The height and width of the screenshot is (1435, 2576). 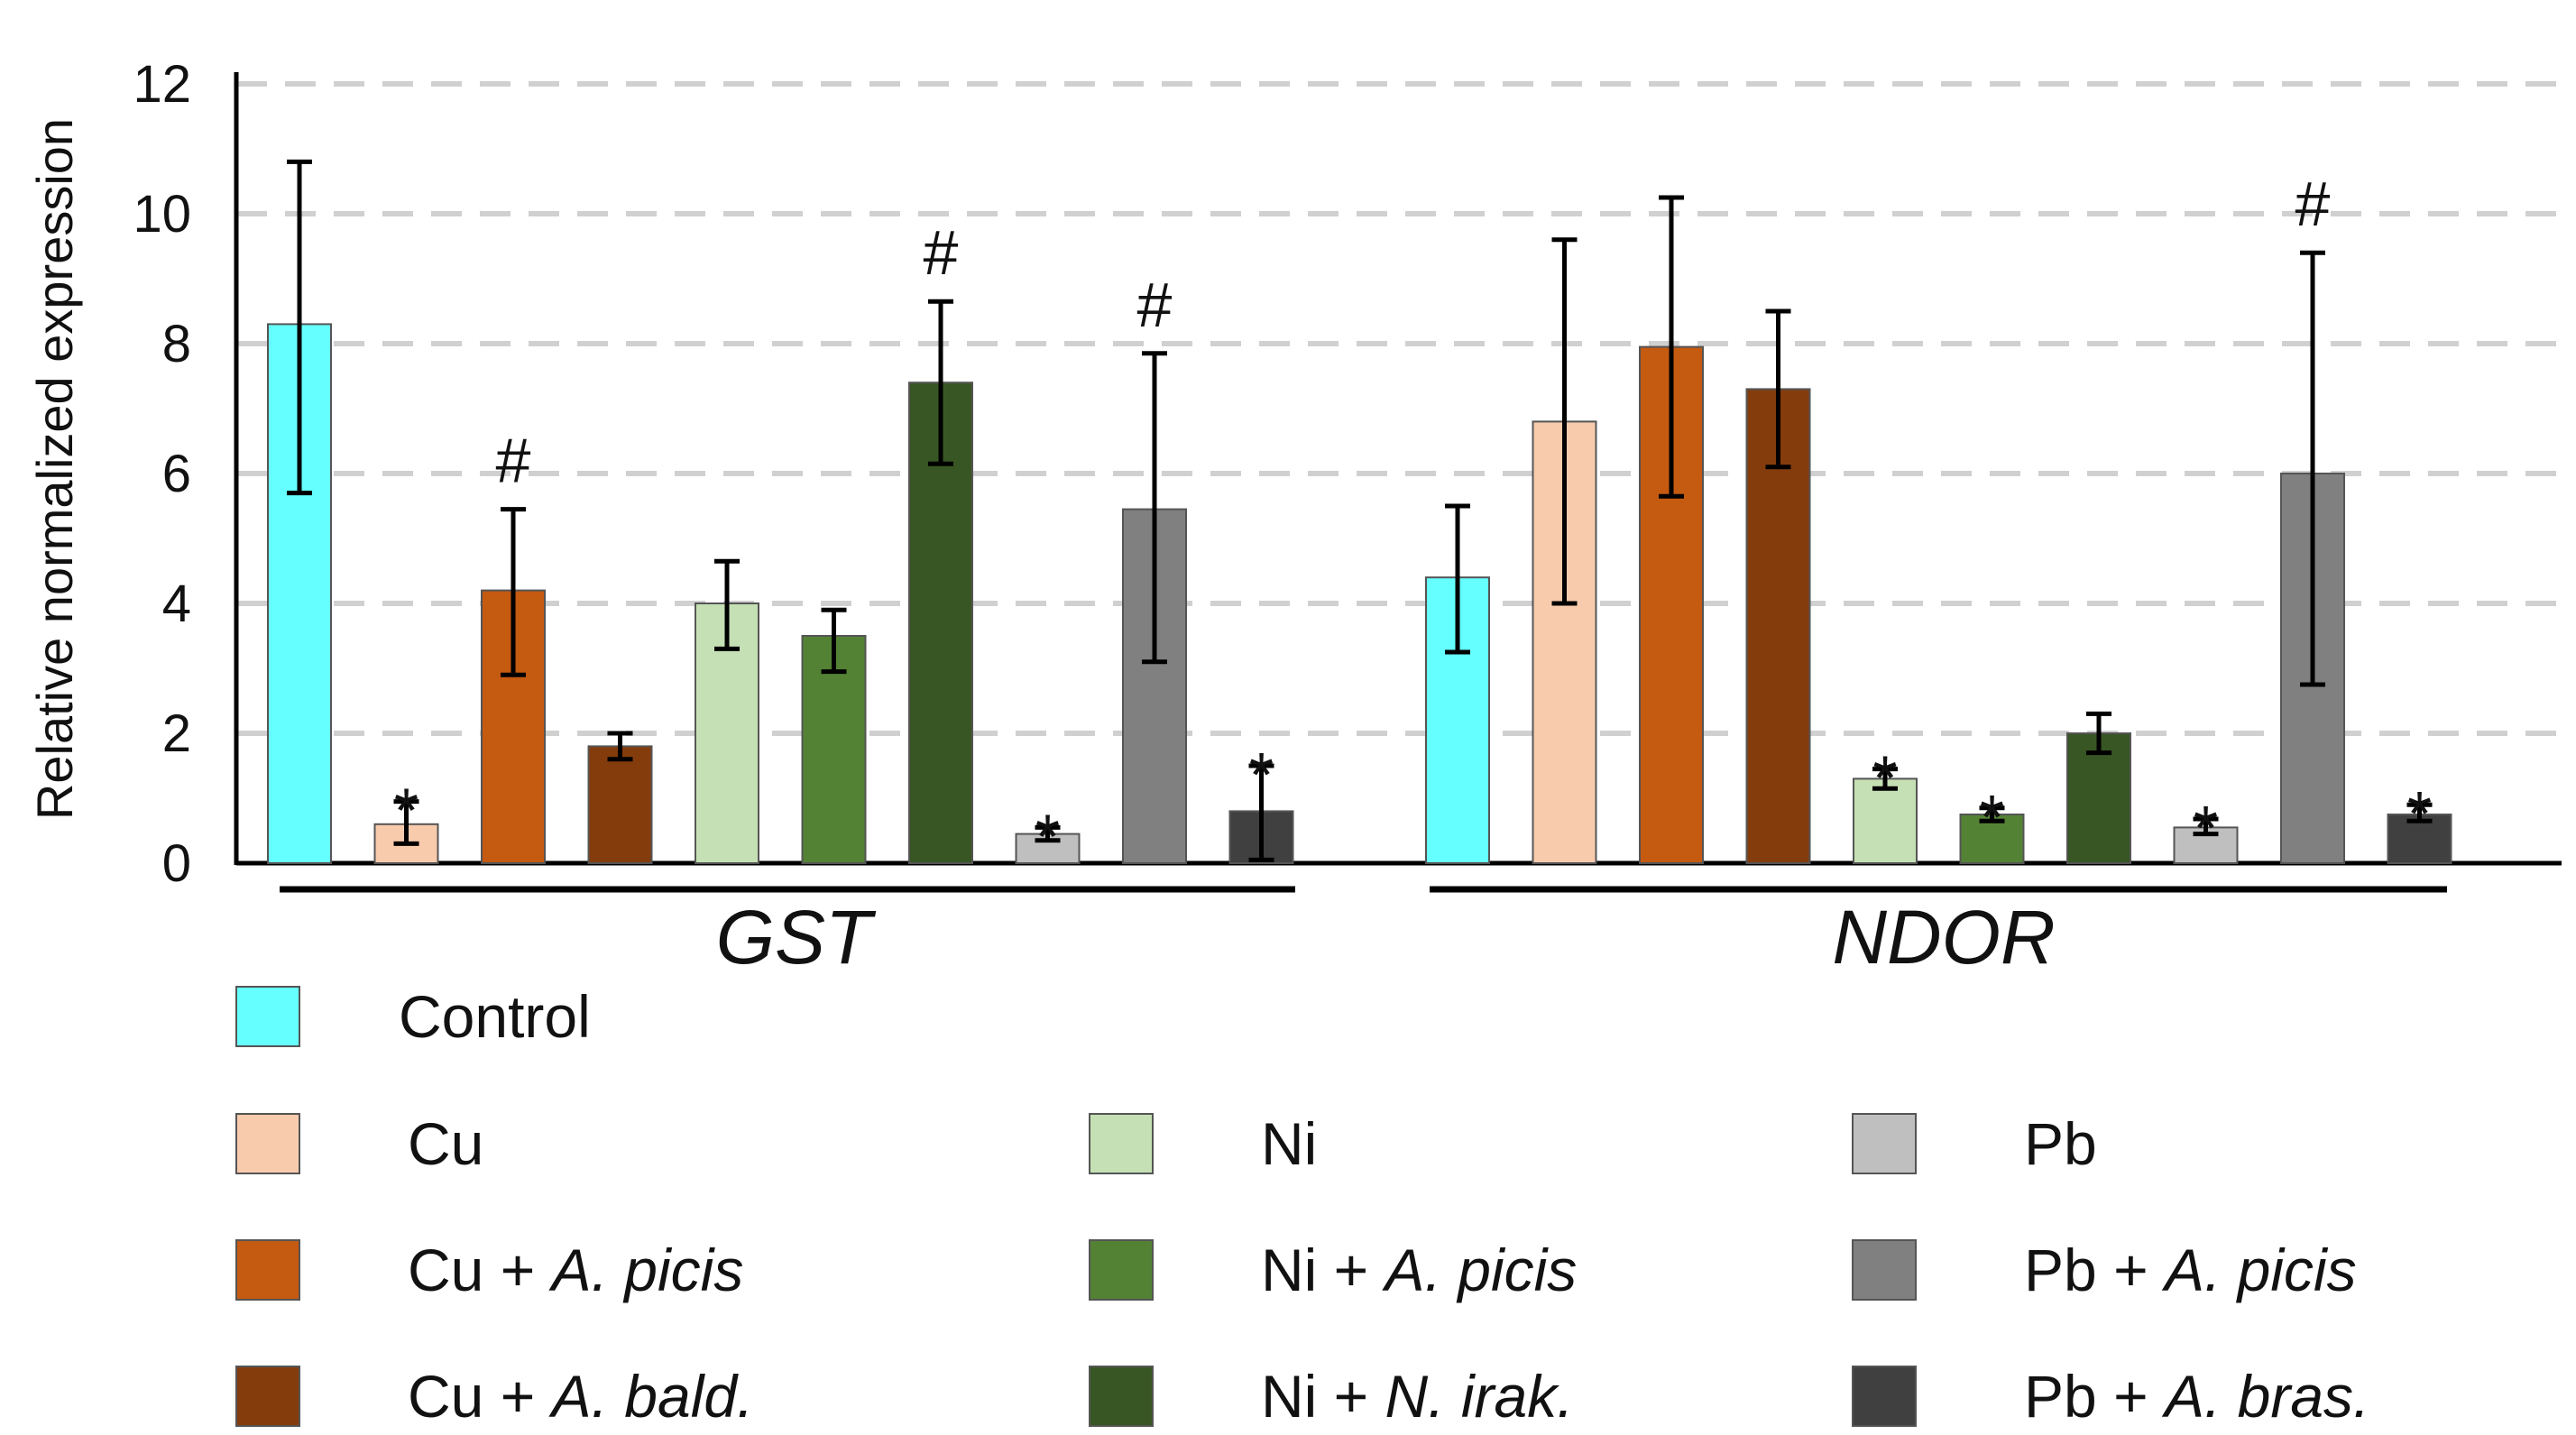 I want to click on legend-label: Pb + A. picis, so click(x=2190, y=1270).